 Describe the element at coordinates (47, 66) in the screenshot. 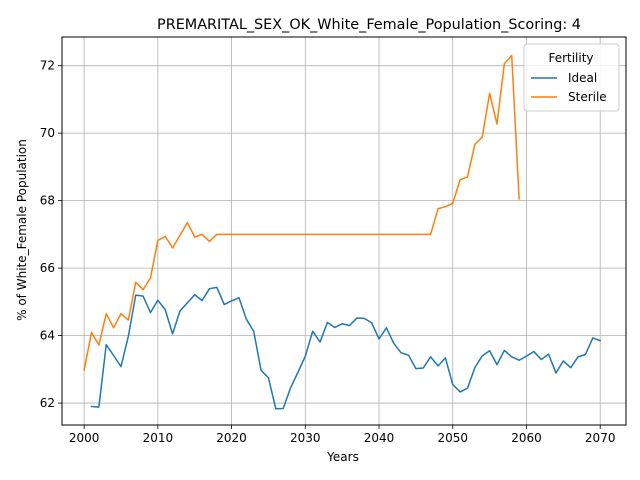

I see `y-tick-label: 72` at that location.